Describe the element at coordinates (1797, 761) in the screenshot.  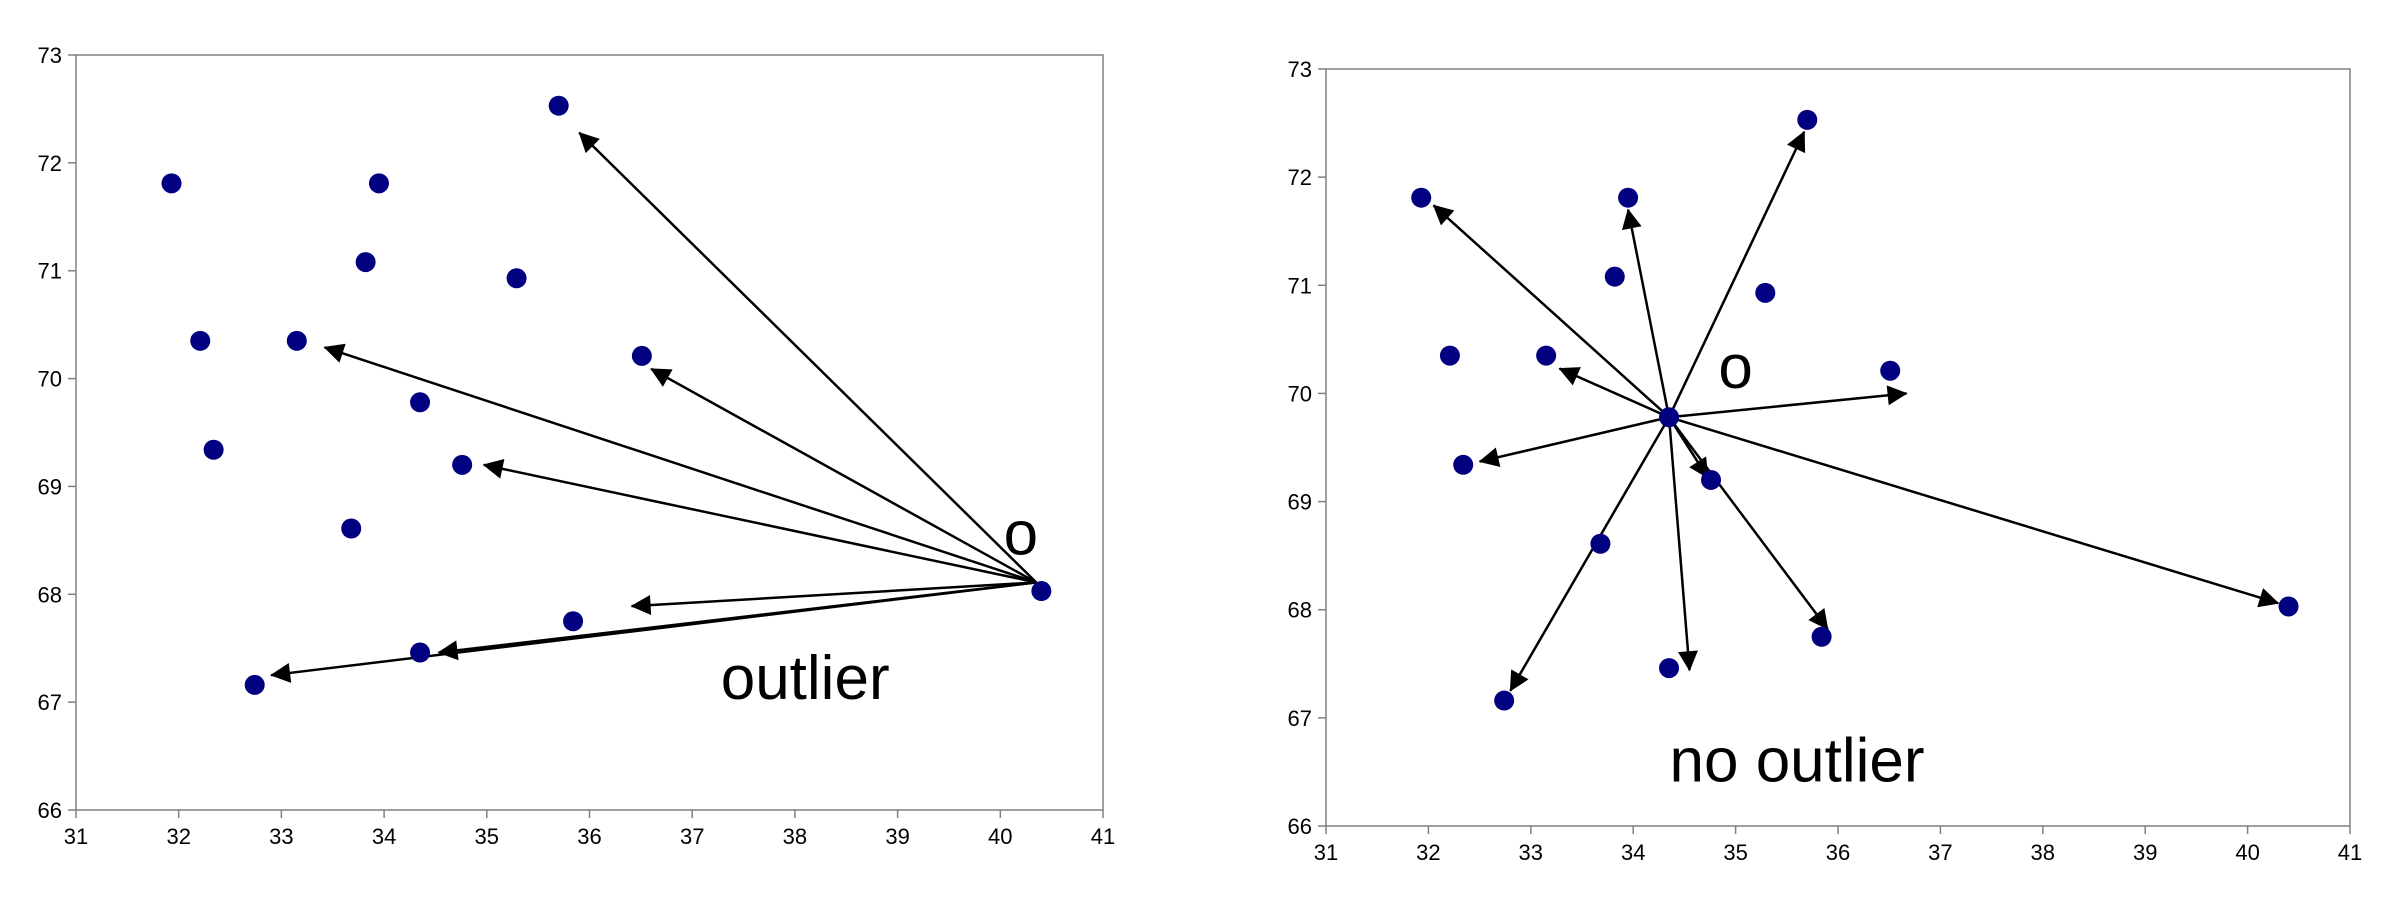
I see `annotation-label: no outlier` at that location.